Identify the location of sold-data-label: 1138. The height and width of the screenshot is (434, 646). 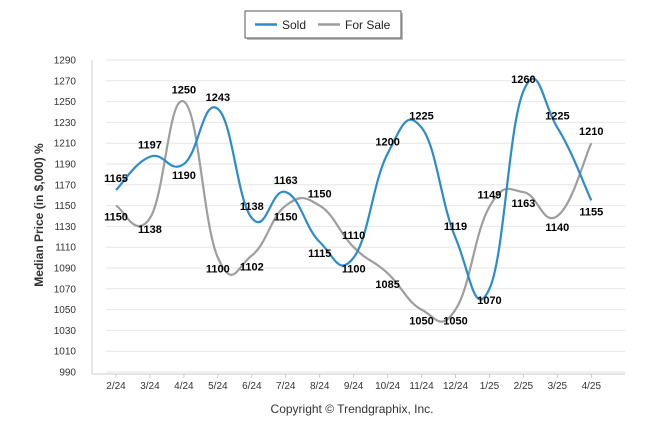
(252, 207).